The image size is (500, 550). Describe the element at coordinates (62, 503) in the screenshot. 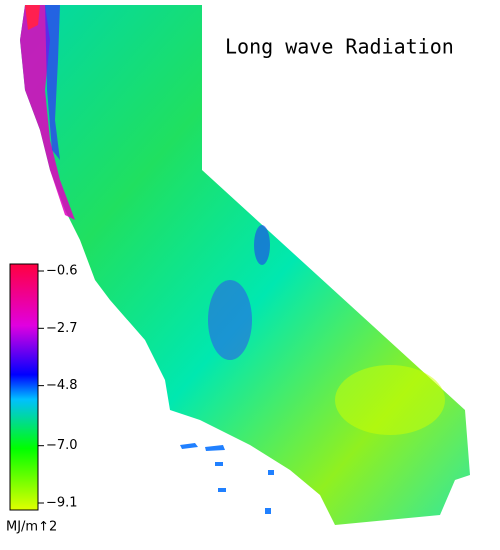

I see `colorbar-tick-label: −9.1` at that location.